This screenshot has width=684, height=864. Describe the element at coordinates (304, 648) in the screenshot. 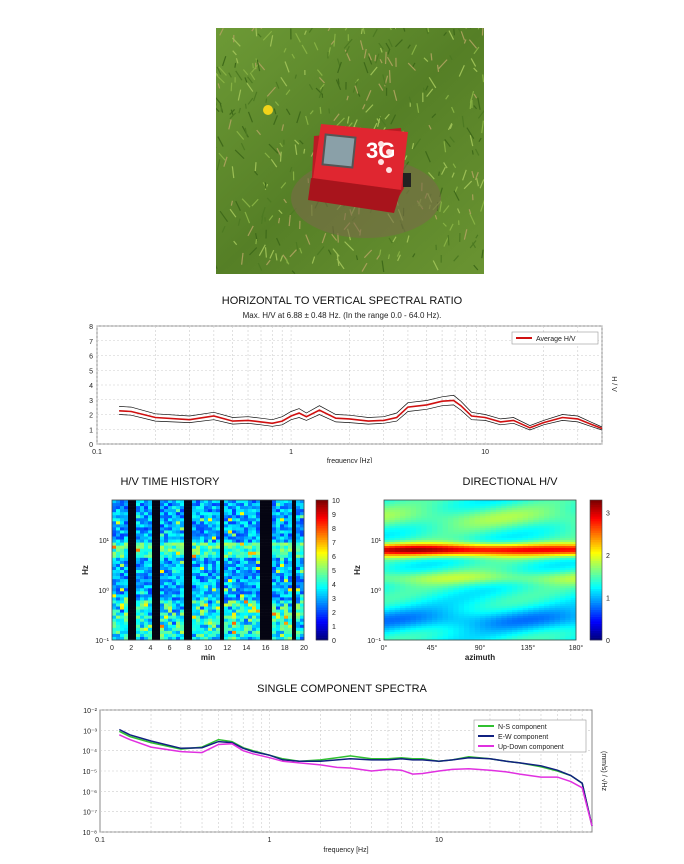

I see `time-history-xtick: 20` at that location.